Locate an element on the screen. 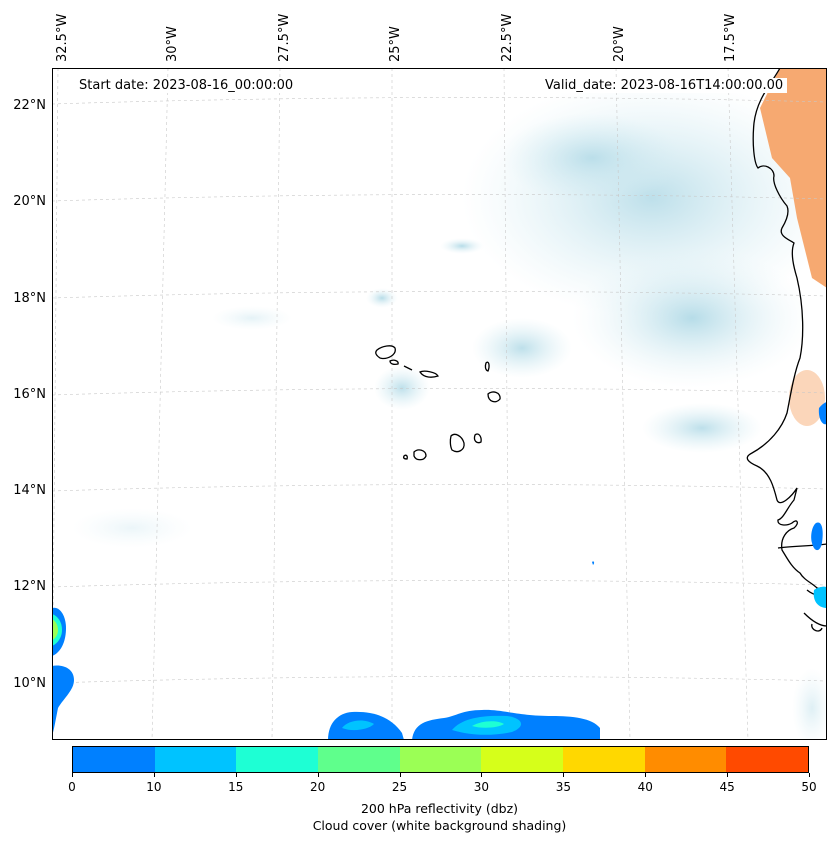 This screenshot has height=843, width=837. latitude-label: 22°N is located at coordinates (29, 105).